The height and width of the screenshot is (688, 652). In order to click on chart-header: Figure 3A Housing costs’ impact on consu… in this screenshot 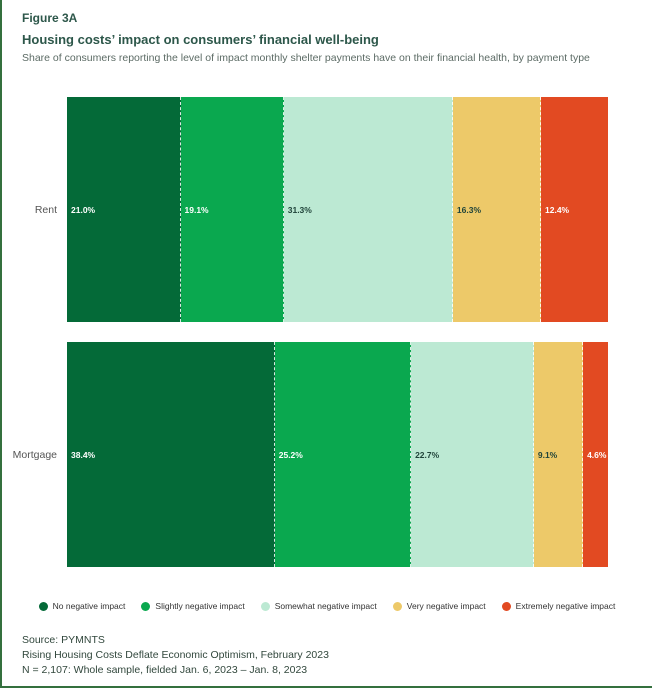, I will do `click(327, 32)`.